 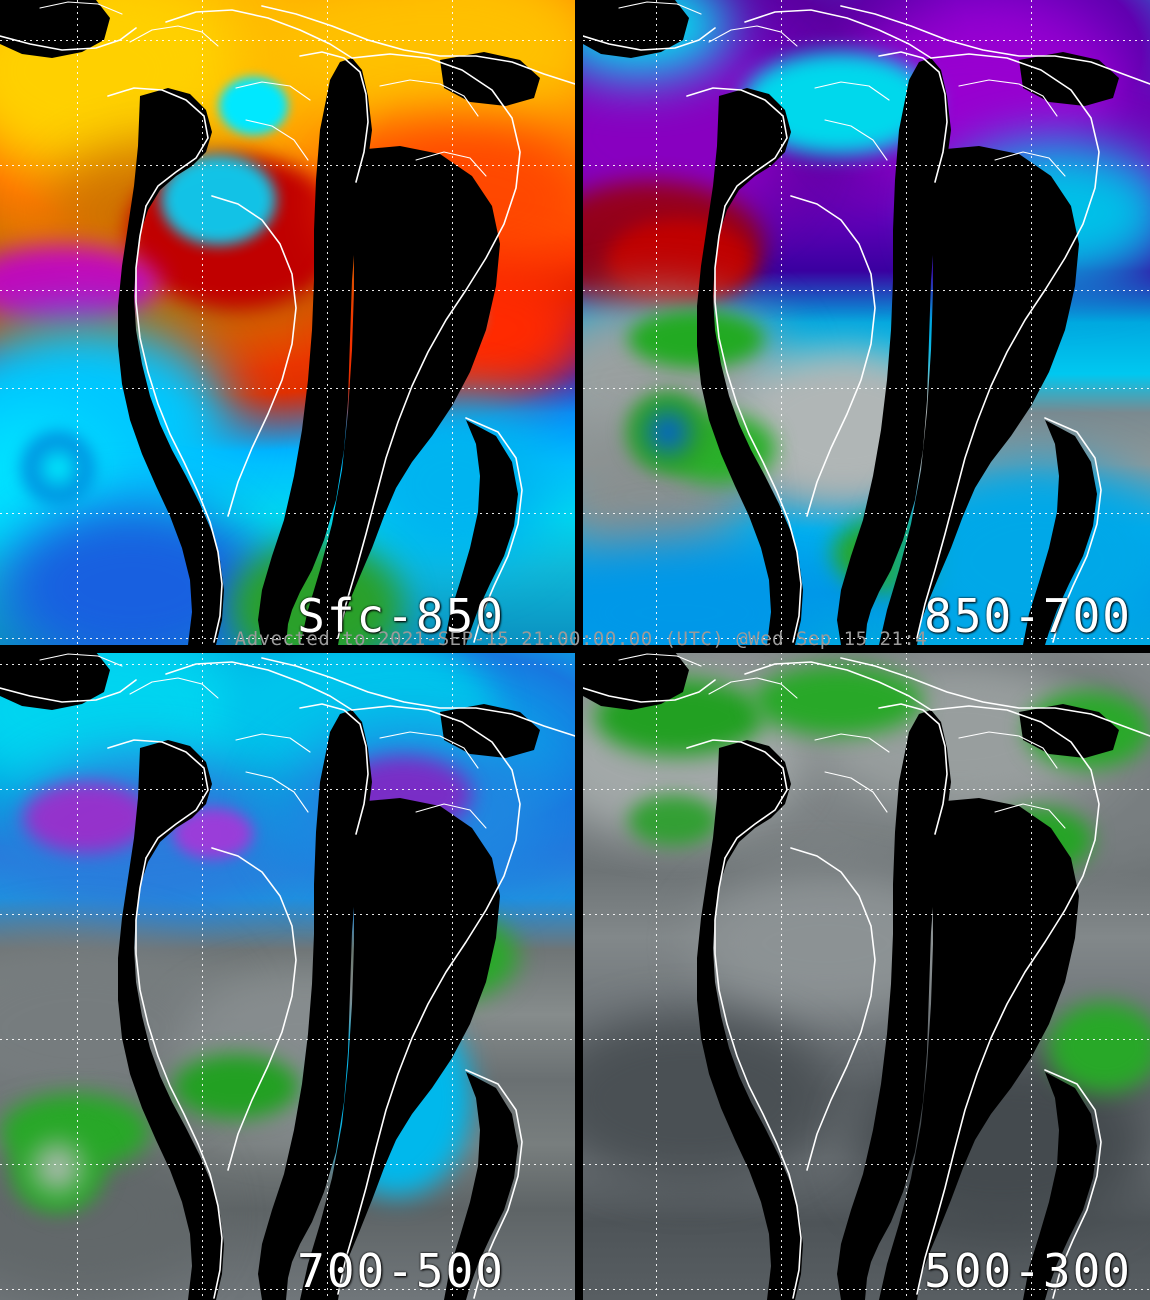 What do you see at coordinates (1028, 616) in the screenshot?
I see `panel-label-850-700: 850-700` at bounding box center [1028, 616].